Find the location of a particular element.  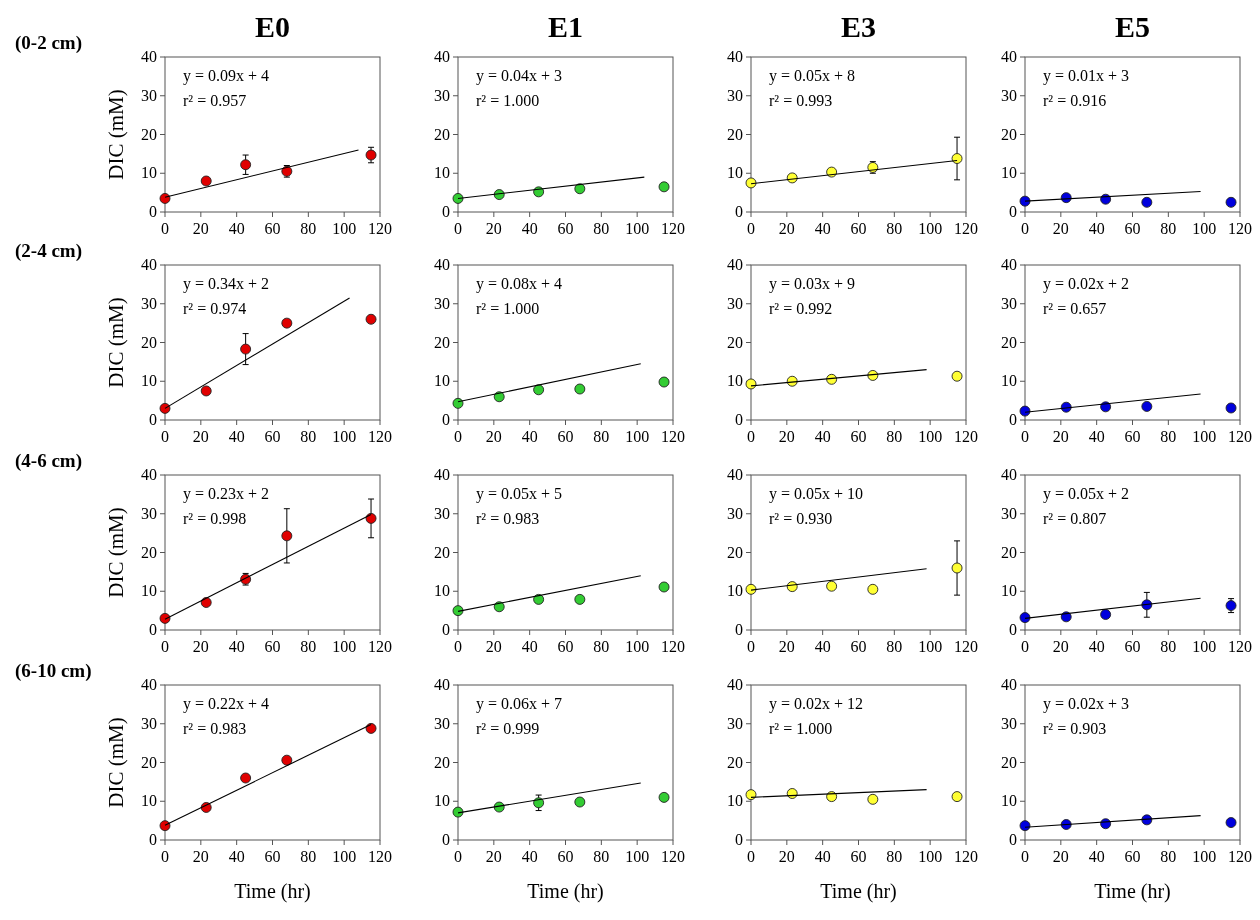

annotation: y = 0.05x + 10 is located at coordinates (816, 494).